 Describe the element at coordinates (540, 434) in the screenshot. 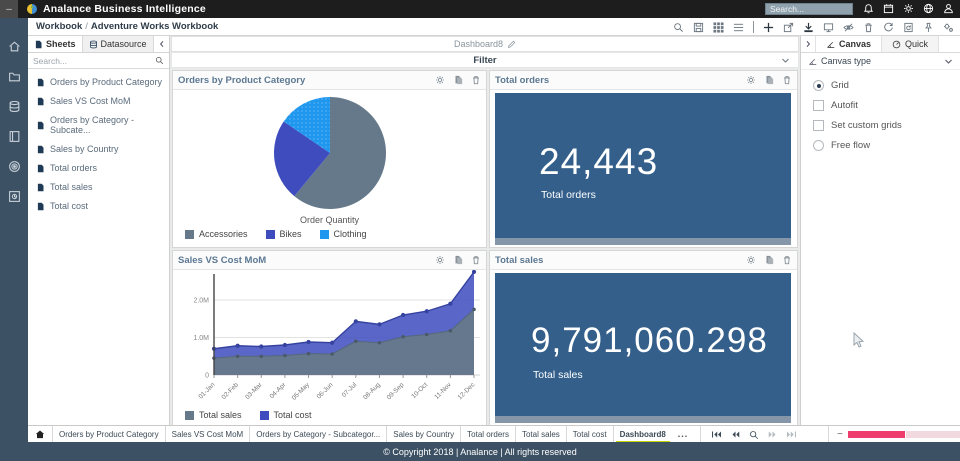

I see `bottom-tab: Total sales` at that location.